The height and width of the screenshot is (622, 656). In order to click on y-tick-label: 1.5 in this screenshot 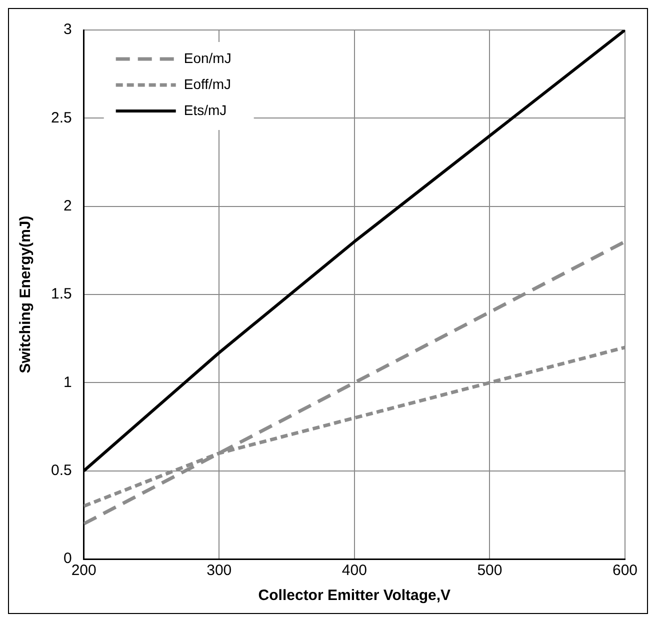, I will do `click(61, 294)`.